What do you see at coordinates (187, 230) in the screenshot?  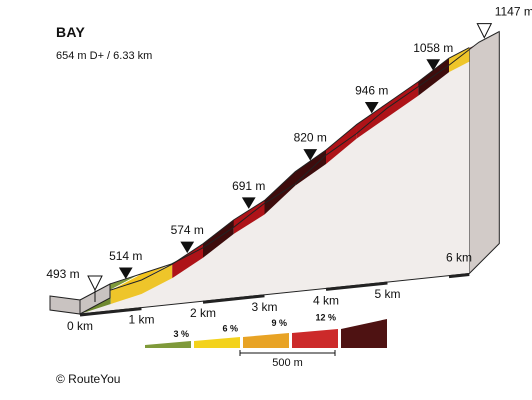 I see `elevation-label-2: 574 m` at bounding box center [187, 230].